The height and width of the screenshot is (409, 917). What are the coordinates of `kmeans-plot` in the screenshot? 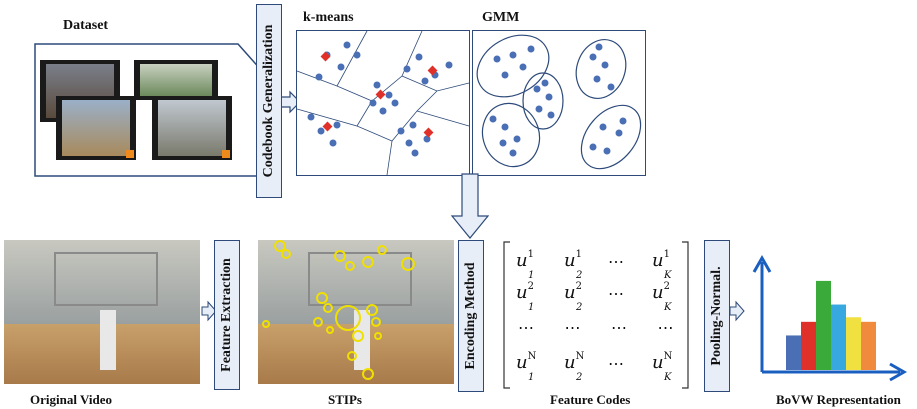 It's located at (383, 103).